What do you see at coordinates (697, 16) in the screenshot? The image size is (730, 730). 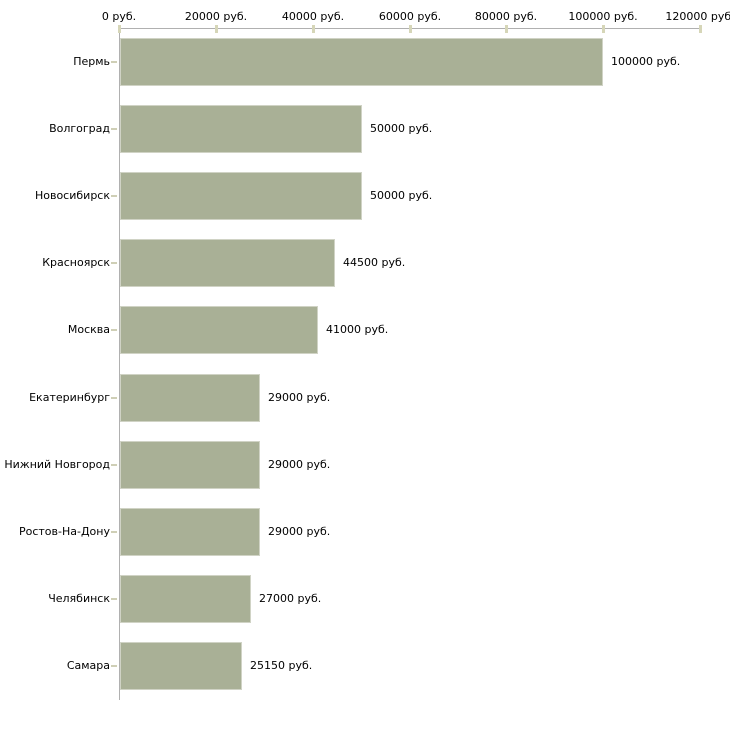 I see `x-axis-tick-label: 120000 руб.` at bounding box center [697, 16].